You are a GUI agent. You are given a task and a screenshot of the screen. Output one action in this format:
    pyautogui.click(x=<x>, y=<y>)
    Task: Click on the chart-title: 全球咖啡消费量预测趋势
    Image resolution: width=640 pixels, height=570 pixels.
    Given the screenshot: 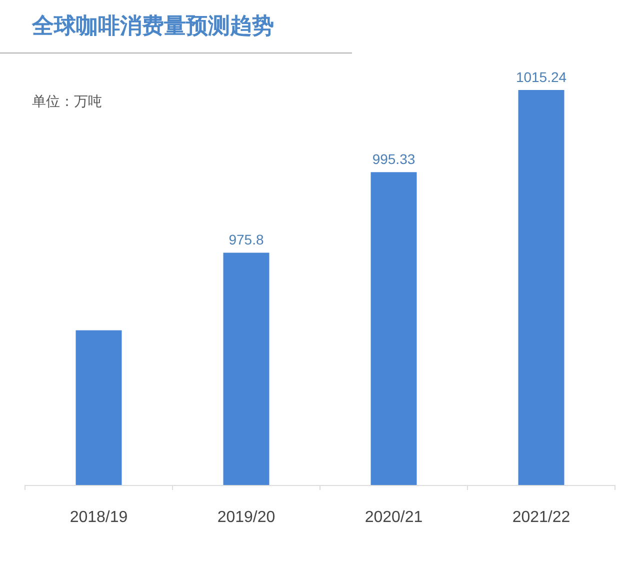 What is the action you would take?
    pyautogui.click(x=152, y=26)
    